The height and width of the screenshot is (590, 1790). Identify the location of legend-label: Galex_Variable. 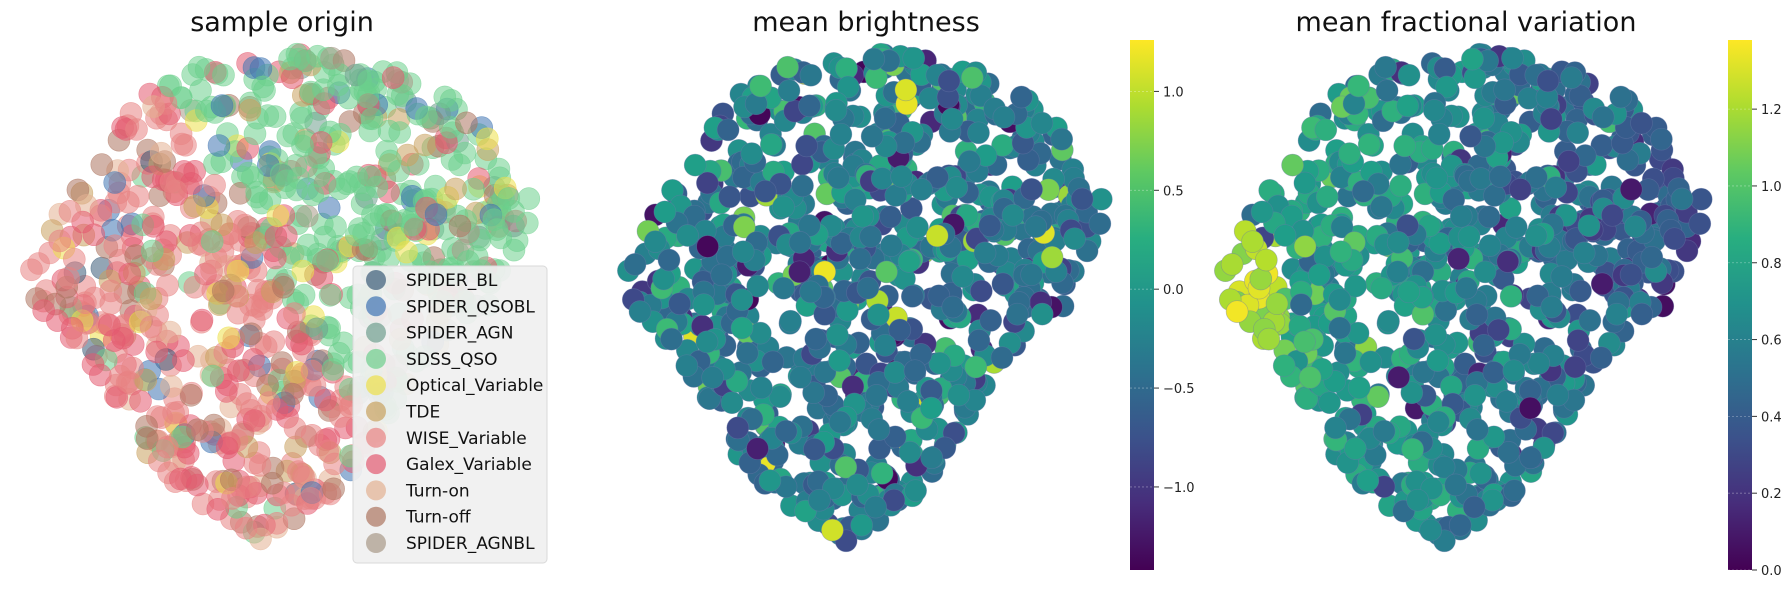
(469, 465).